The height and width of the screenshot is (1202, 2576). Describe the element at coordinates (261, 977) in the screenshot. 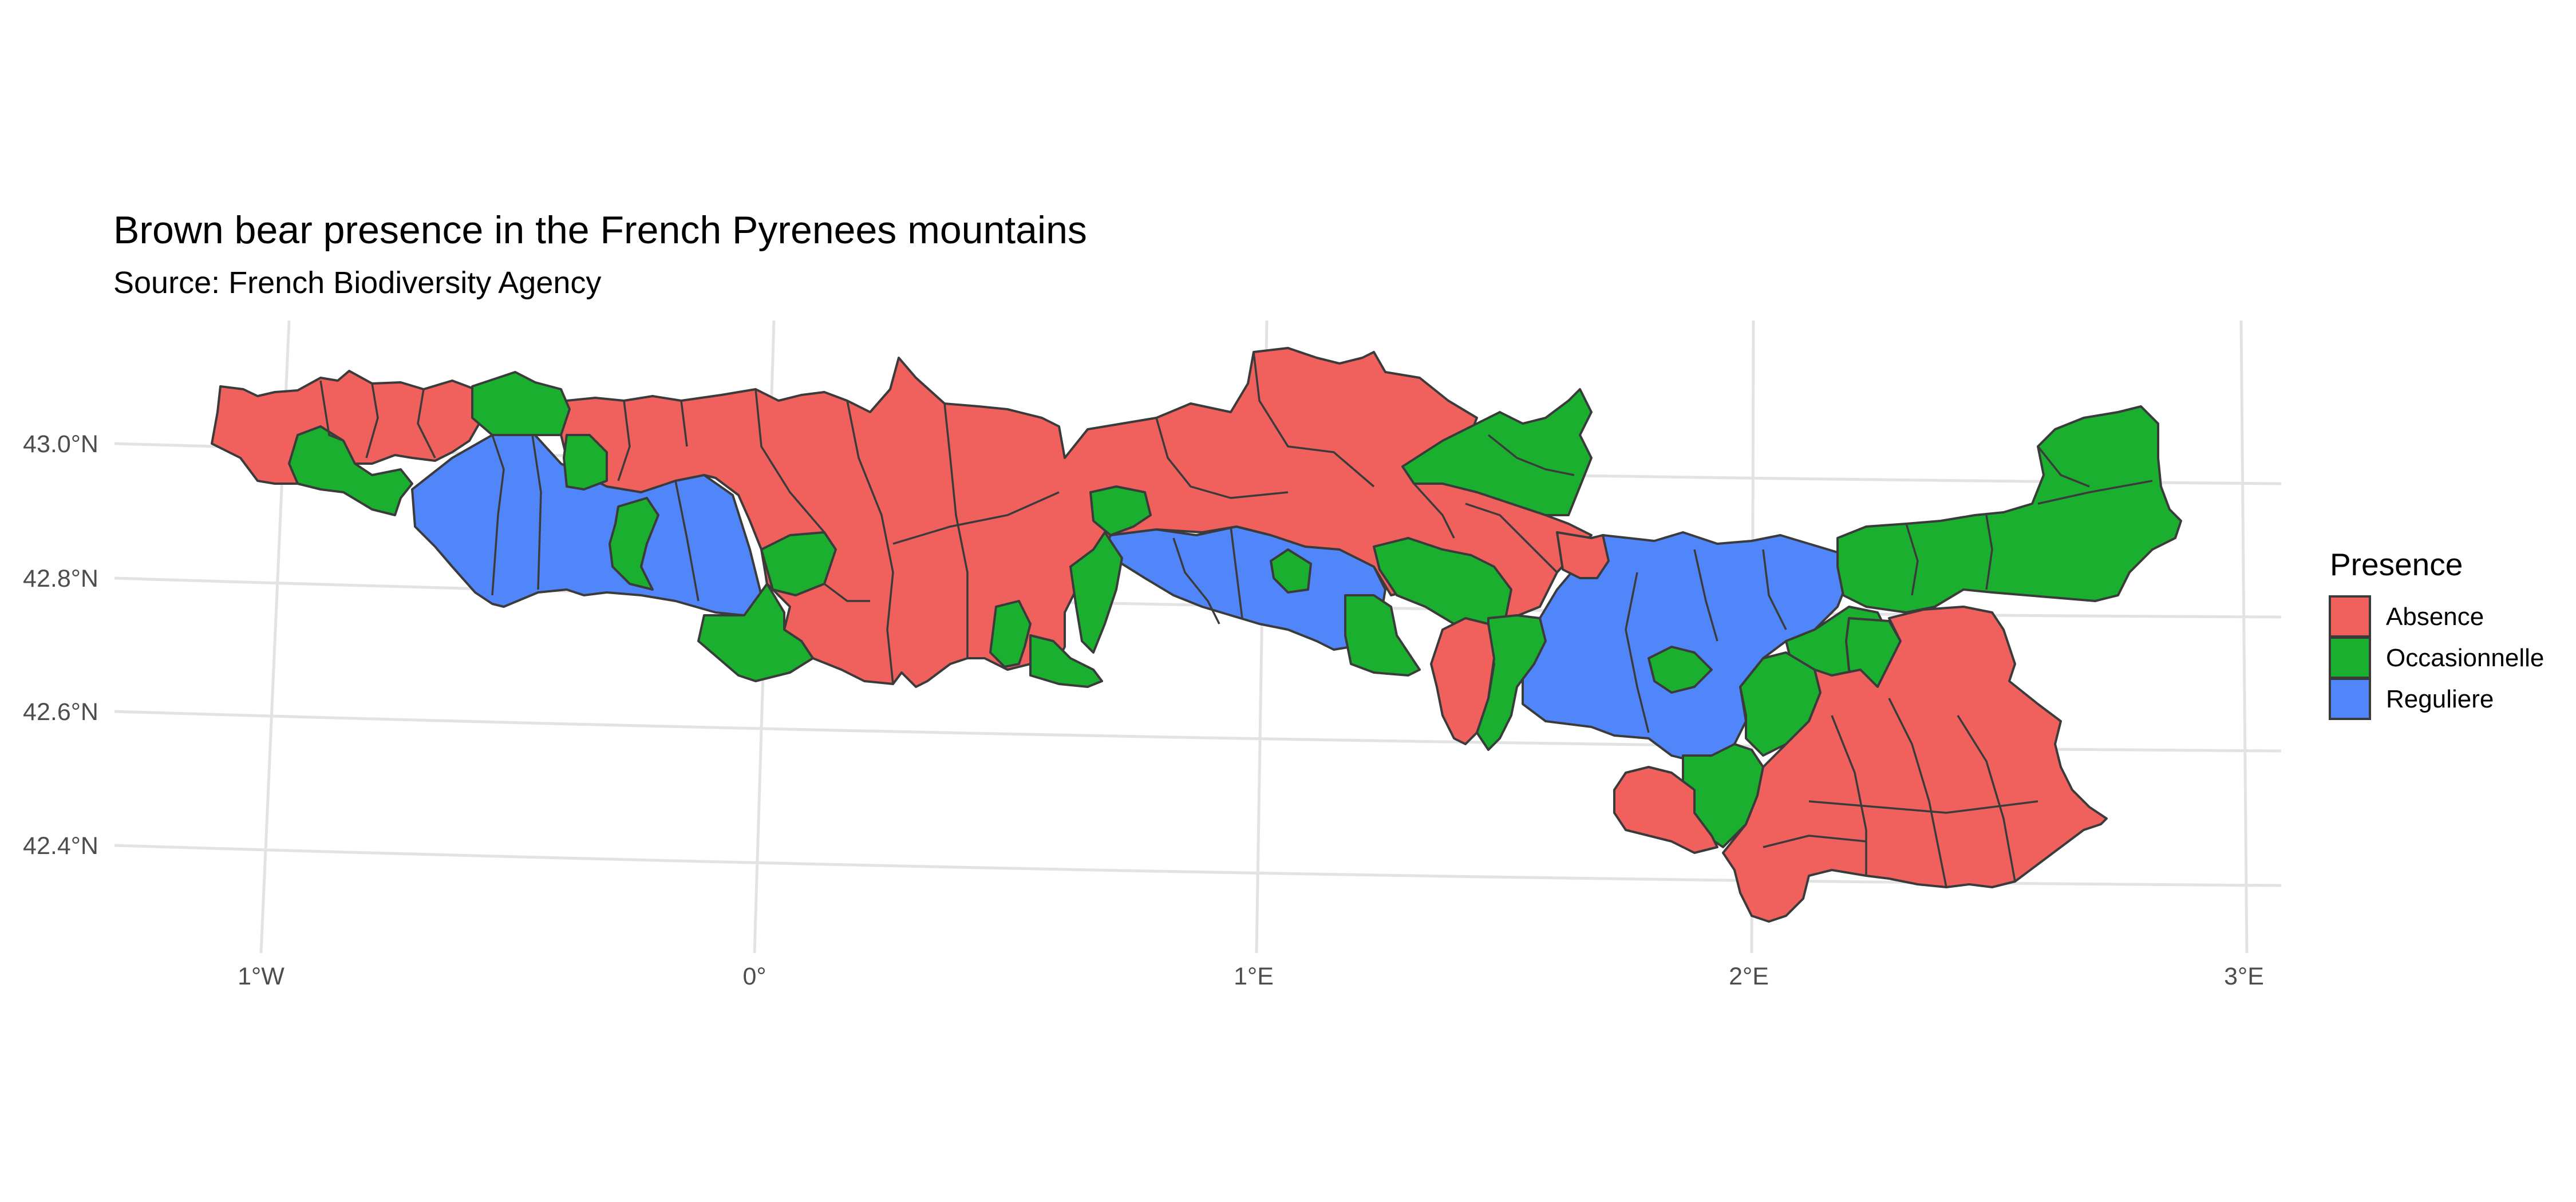

I see `x-tick-label: 1°W` at that location.